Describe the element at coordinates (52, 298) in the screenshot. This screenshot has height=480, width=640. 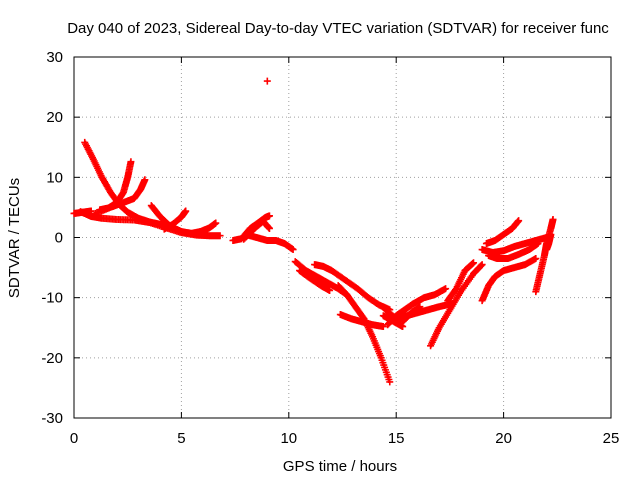
I see `y-tick-label: -10` at that location.